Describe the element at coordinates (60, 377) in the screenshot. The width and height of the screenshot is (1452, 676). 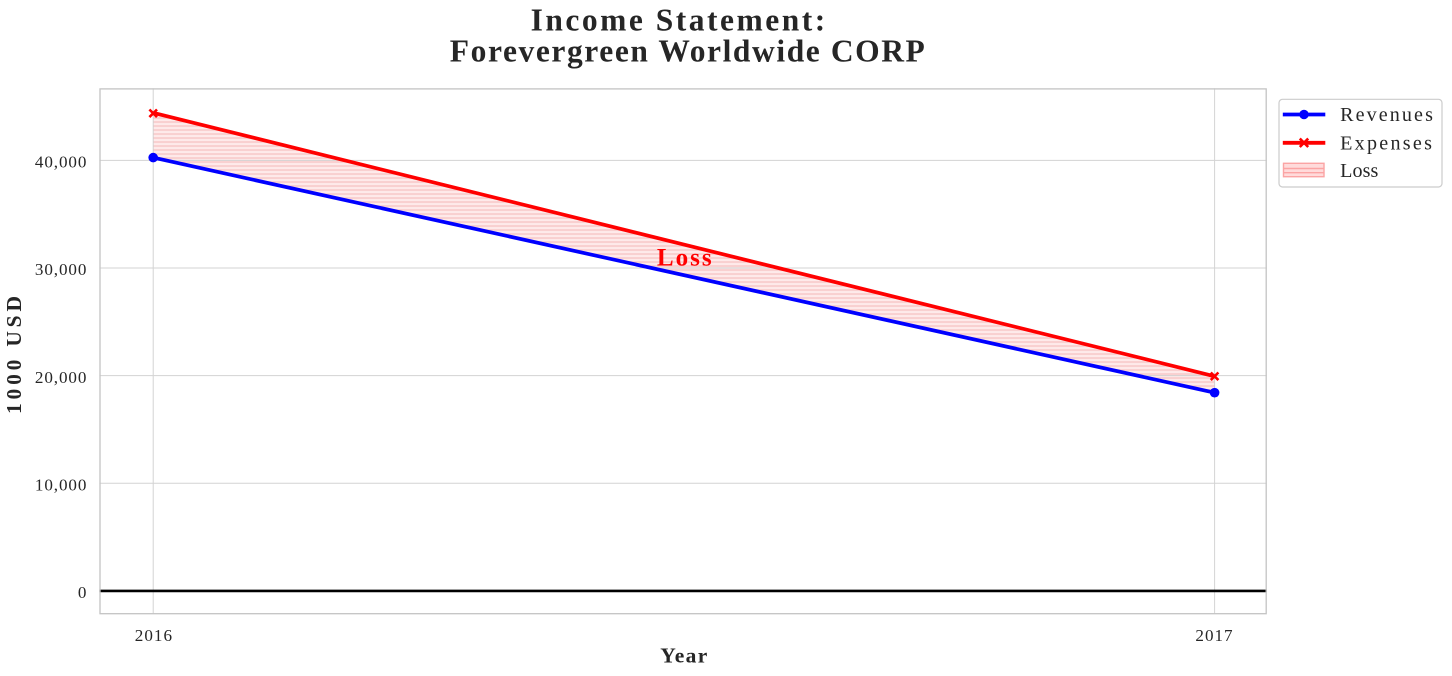
I see `svg-text: 20,000` at that location.